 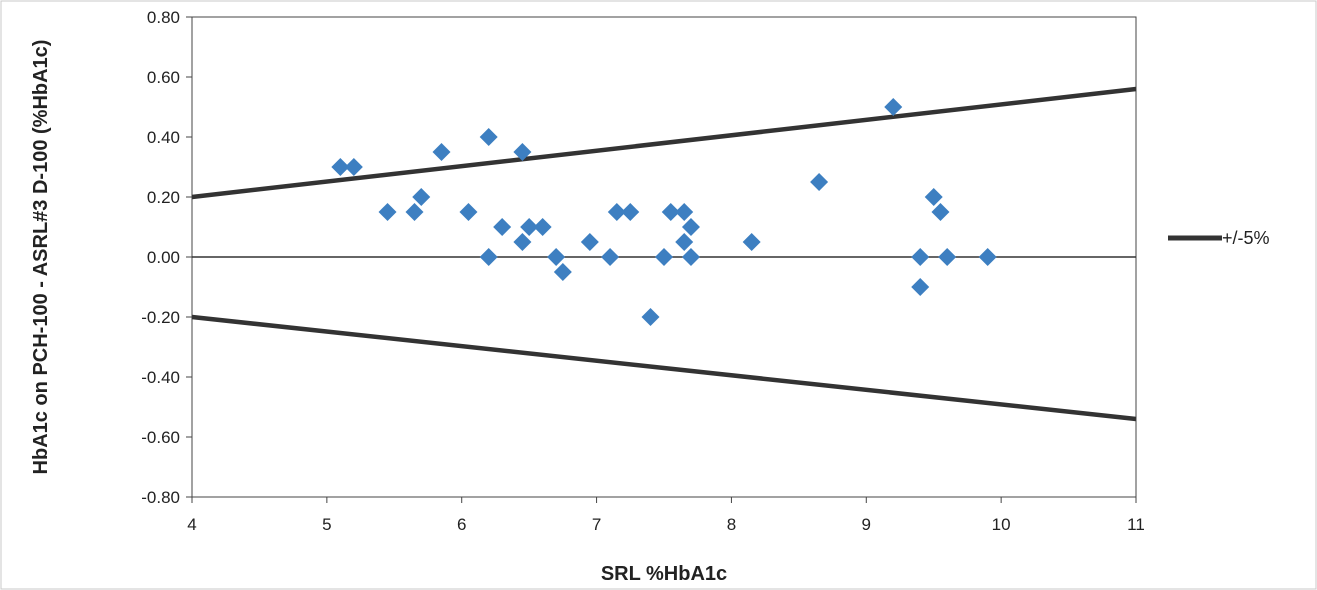 I want to click on x-tick-label: 9, so click(x=866, y=524).